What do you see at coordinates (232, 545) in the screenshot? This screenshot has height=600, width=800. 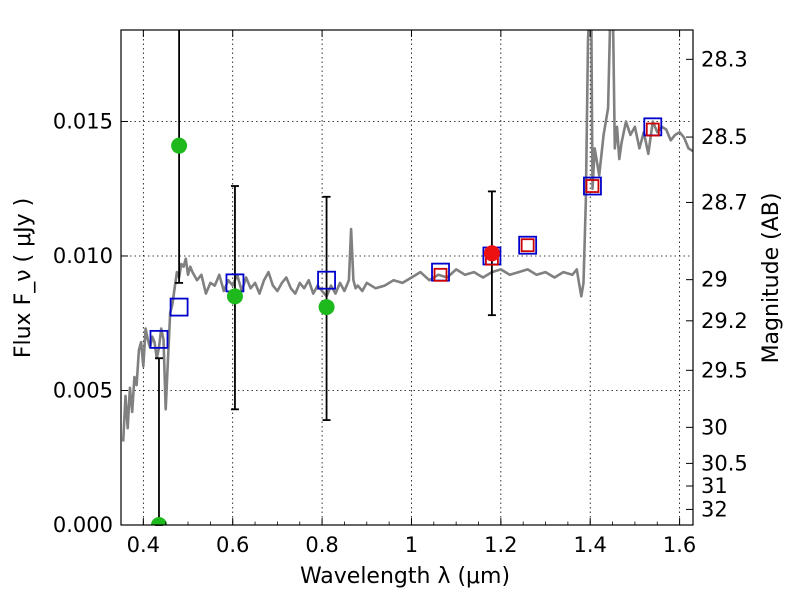 I see `x-tick-label: 0.6` at bounding box center [232, 545].